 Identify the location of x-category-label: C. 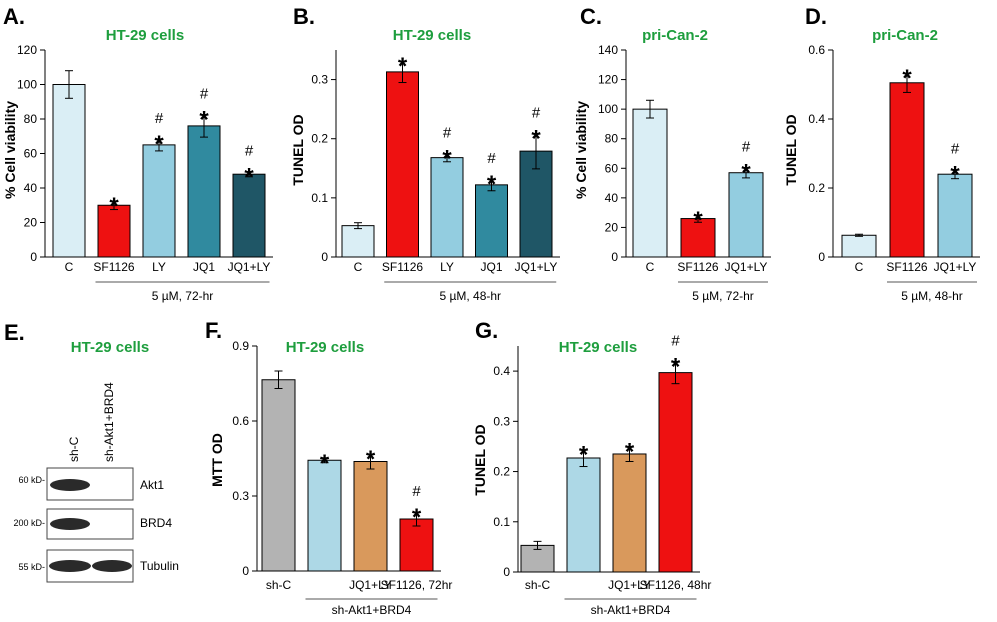
(650, 267).